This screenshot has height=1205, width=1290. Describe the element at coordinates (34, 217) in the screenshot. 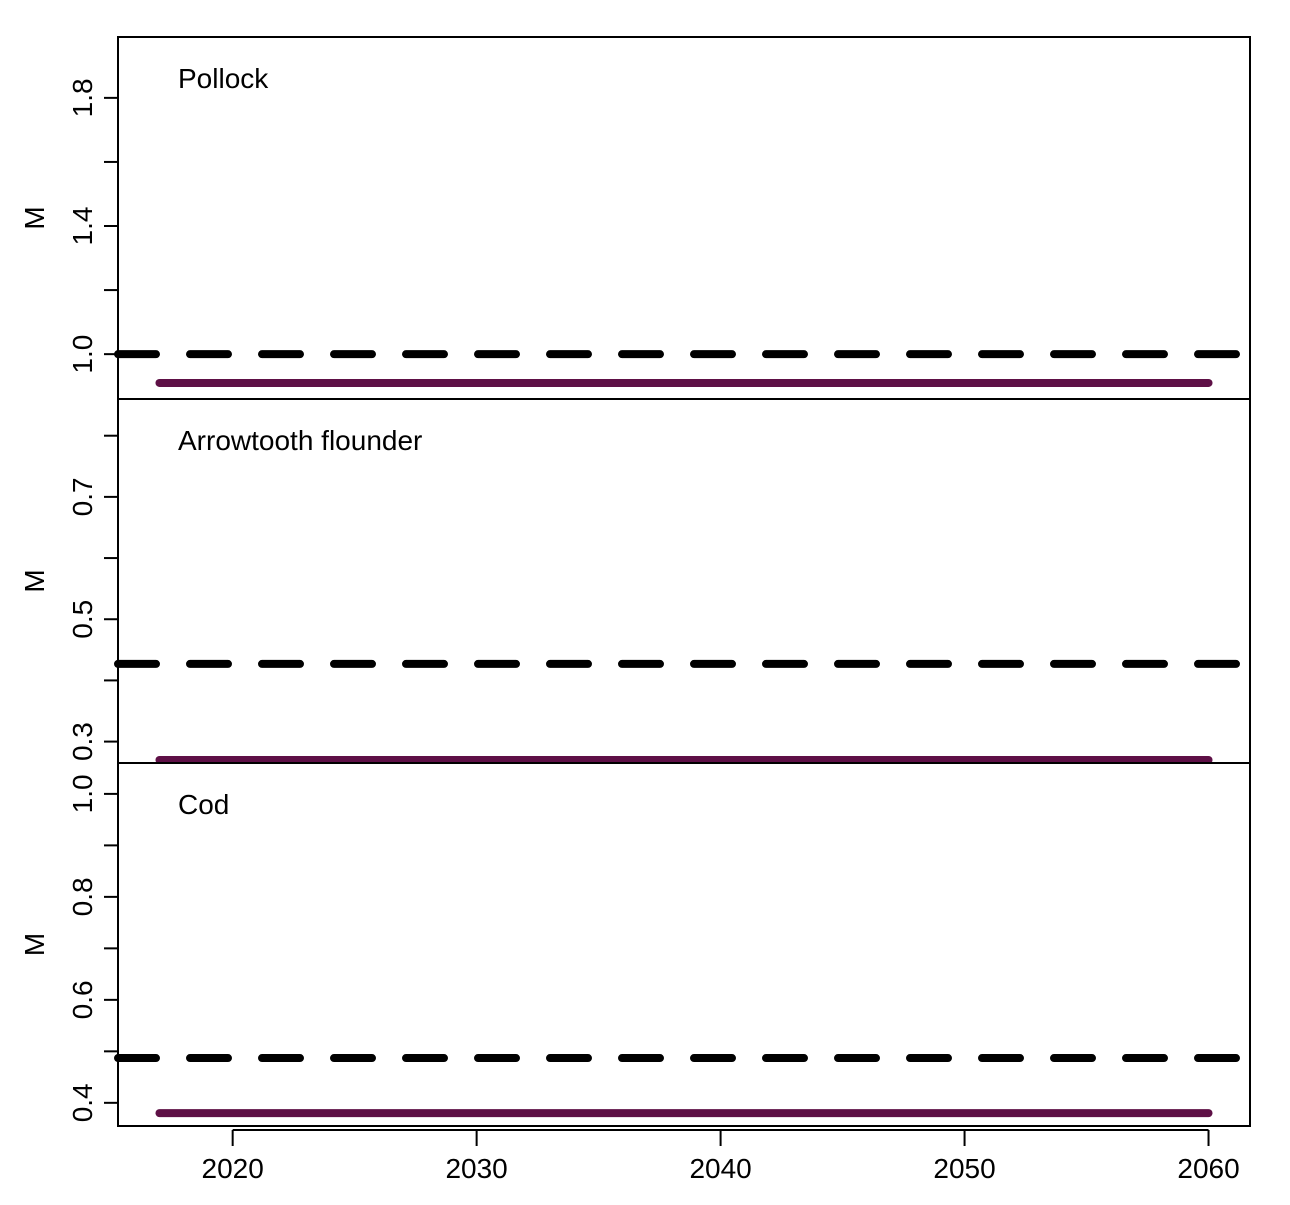

I see `panel-1-y-axis-label: M` at that location.